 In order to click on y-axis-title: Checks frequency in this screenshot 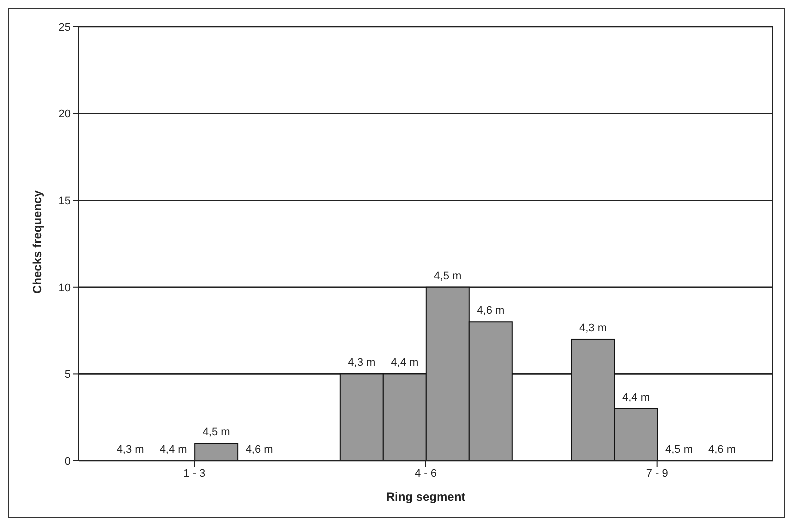, I will do `click(37, 242)`.